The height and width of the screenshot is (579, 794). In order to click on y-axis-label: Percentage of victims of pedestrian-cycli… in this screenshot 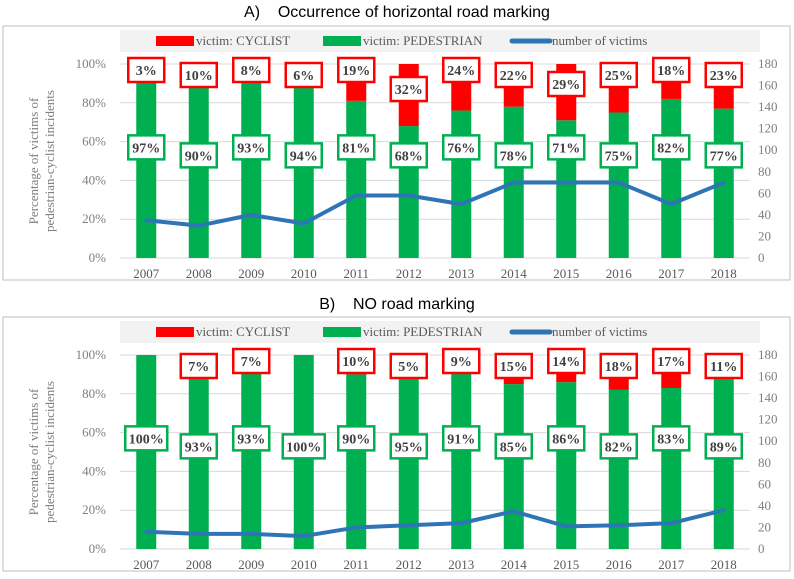, I will do `click(41, 452)`.